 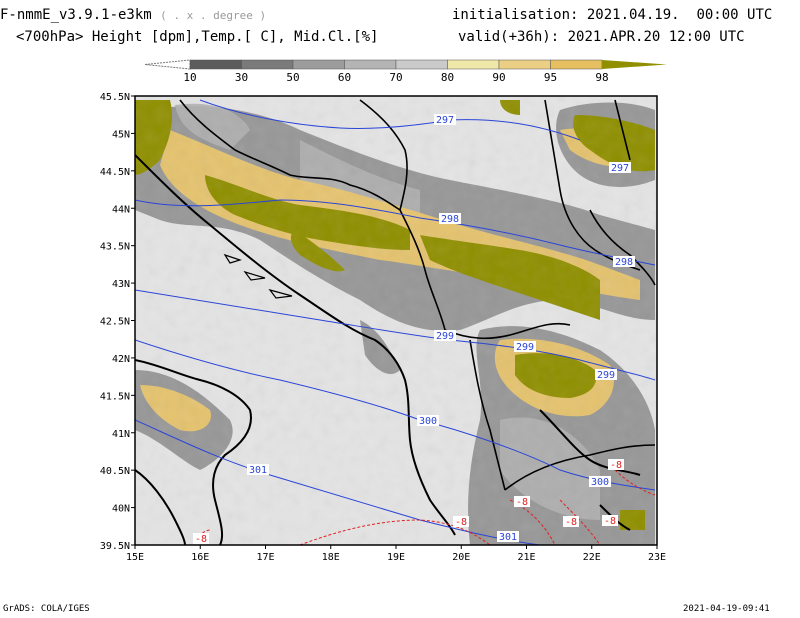 I want to click on latitude-label: 40N, so click(x=121, y=509).